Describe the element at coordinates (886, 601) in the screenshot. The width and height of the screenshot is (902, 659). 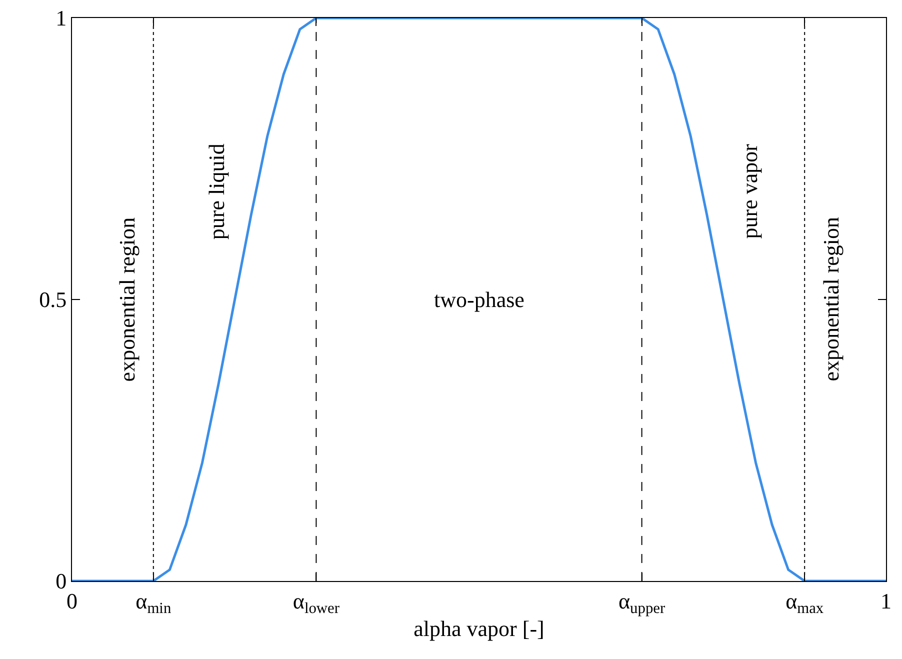
I see `x-tick-label: 1` at that location.